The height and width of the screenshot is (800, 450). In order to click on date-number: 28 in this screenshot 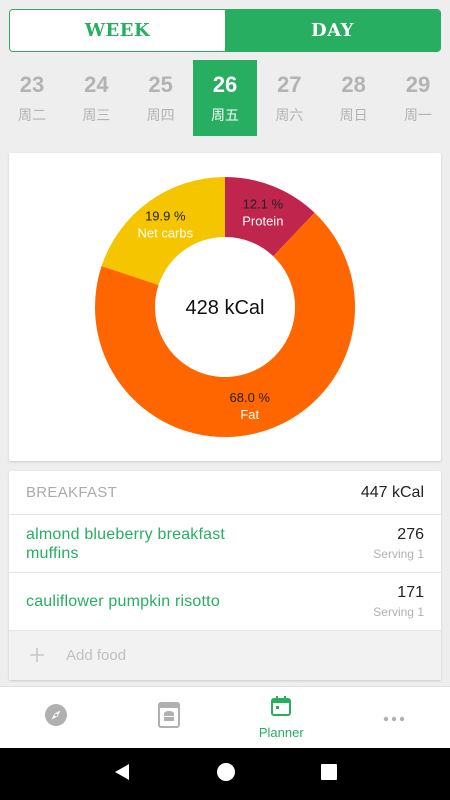, I will do `click(353, 84)`.